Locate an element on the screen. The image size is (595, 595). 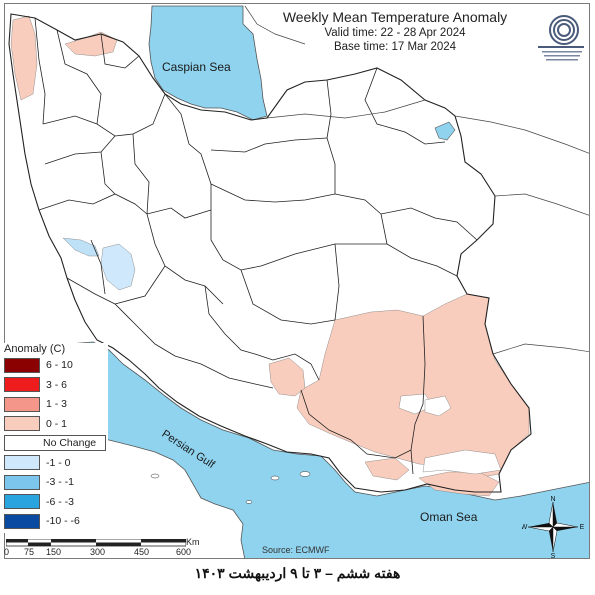
scale-labels: 0 75 150 300 450 600 is located at coordinates (102, 553).